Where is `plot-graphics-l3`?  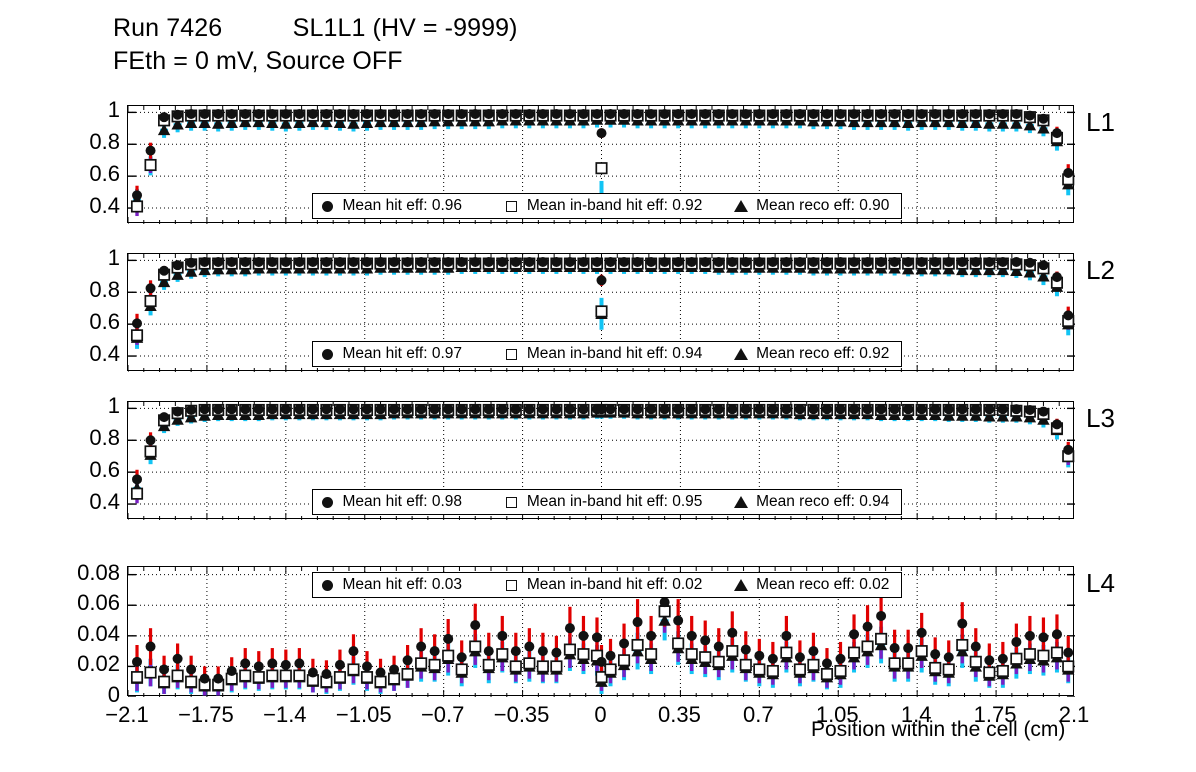 plot-graphics-l3 is located at coordinates (601, 461).